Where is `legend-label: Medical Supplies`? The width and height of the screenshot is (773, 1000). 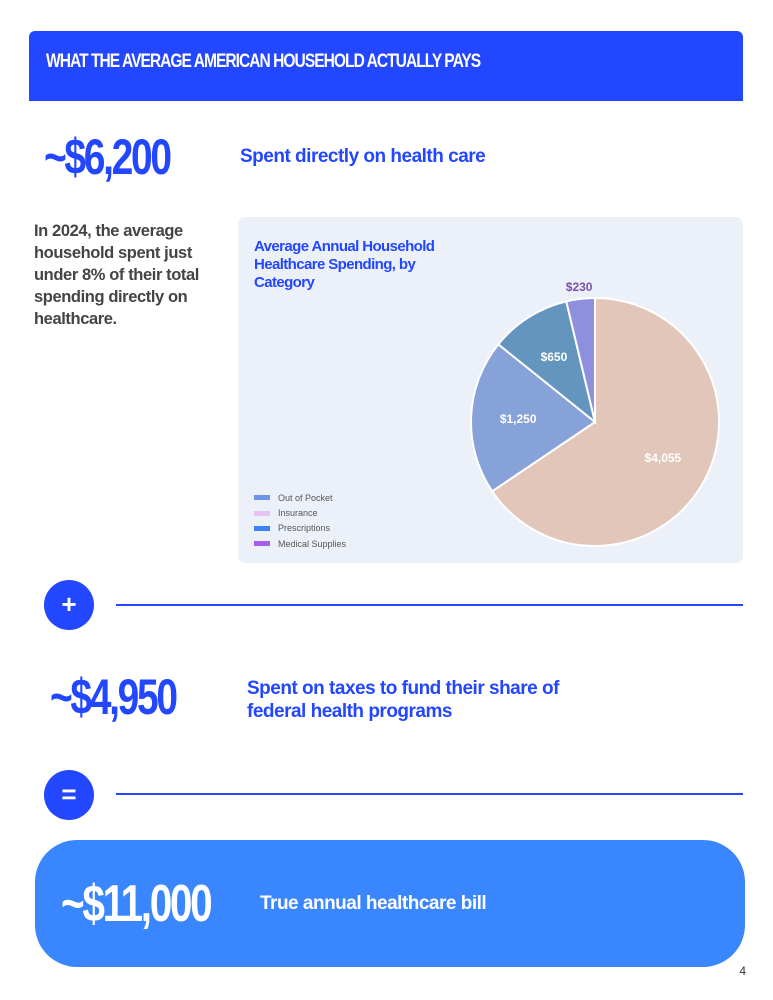
legend-label: Medical Supplies is located at coordinates (312, 543).